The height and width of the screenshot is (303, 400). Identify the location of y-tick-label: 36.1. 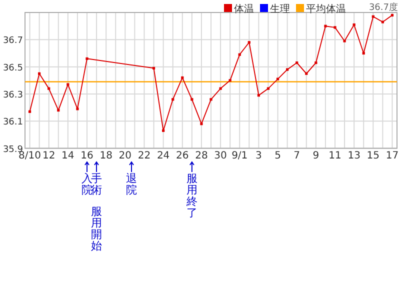
(12, 123).